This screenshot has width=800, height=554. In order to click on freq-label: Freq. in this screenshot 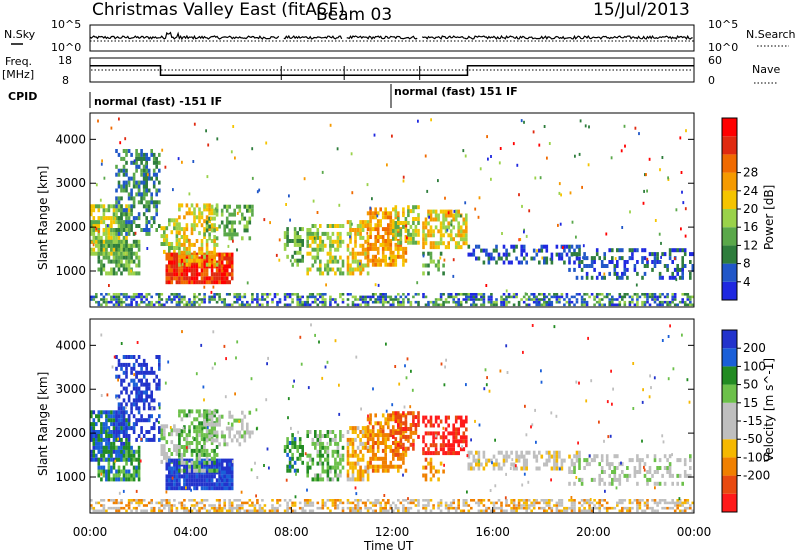, I will do `click(18, 61)`.